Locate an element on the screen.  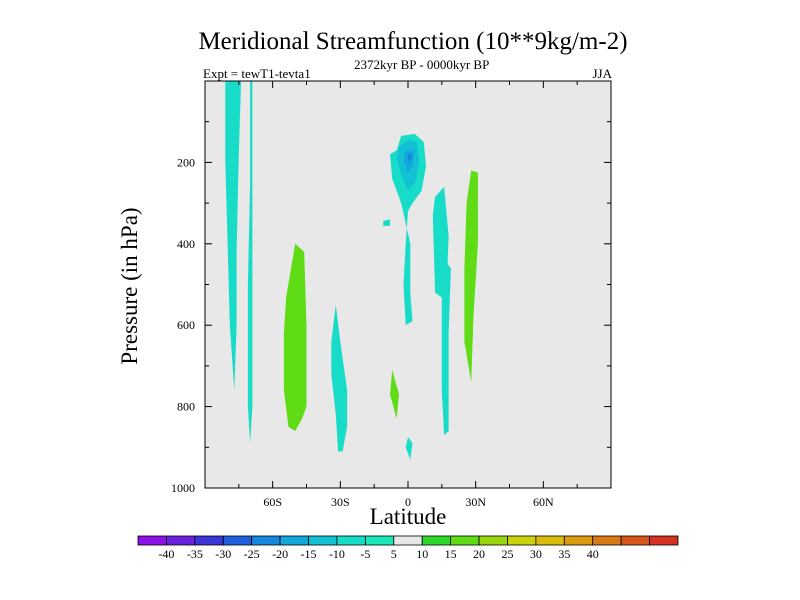
colorbar-label: -20 is located at coordinates (280, 554).